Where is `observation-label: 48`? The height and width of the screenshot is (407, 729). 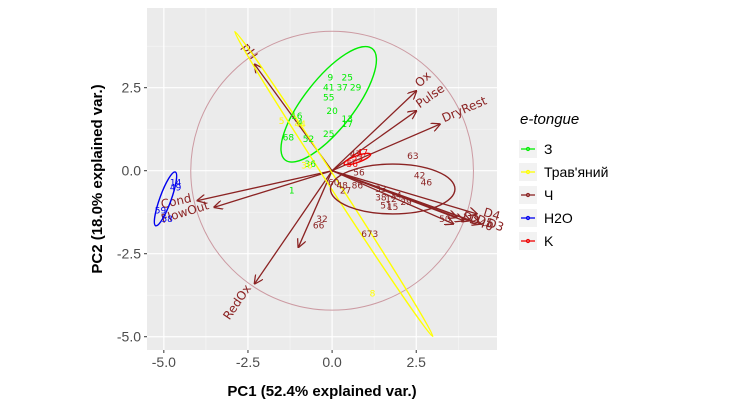 observation-label: 48 is located at coordinates (342, 187).